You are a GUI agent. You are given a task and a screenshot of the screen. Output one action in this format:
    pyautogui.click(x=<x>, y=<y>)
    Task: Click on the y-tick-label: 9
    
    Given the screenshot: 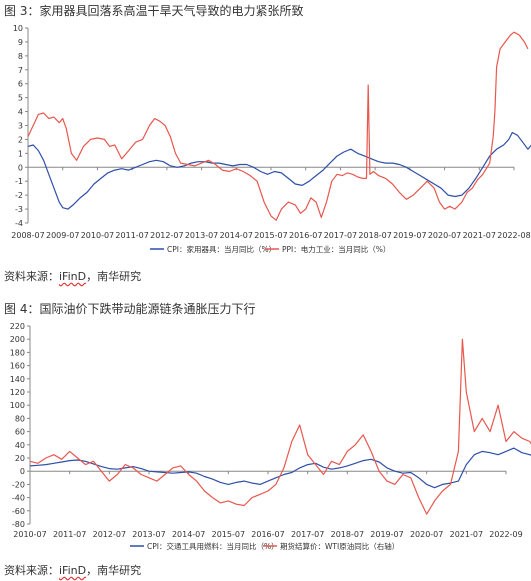 What is the action you would take?
    pyautogui.click(x=20, y=42)
    